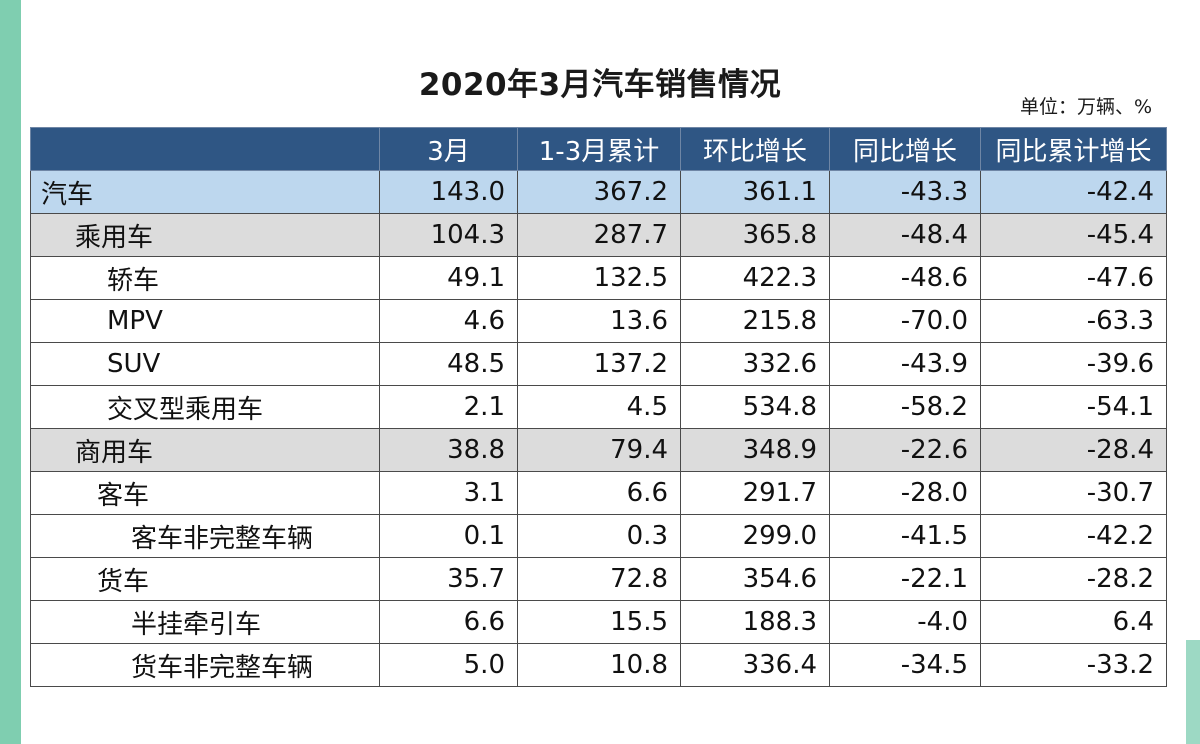 Image resolution: width=1200 pixels, height=744 pixels. I want to click on table-header-row: 3月 1-3月累计 环比增长 同比增长 同比累计增长, so click(598, 149).